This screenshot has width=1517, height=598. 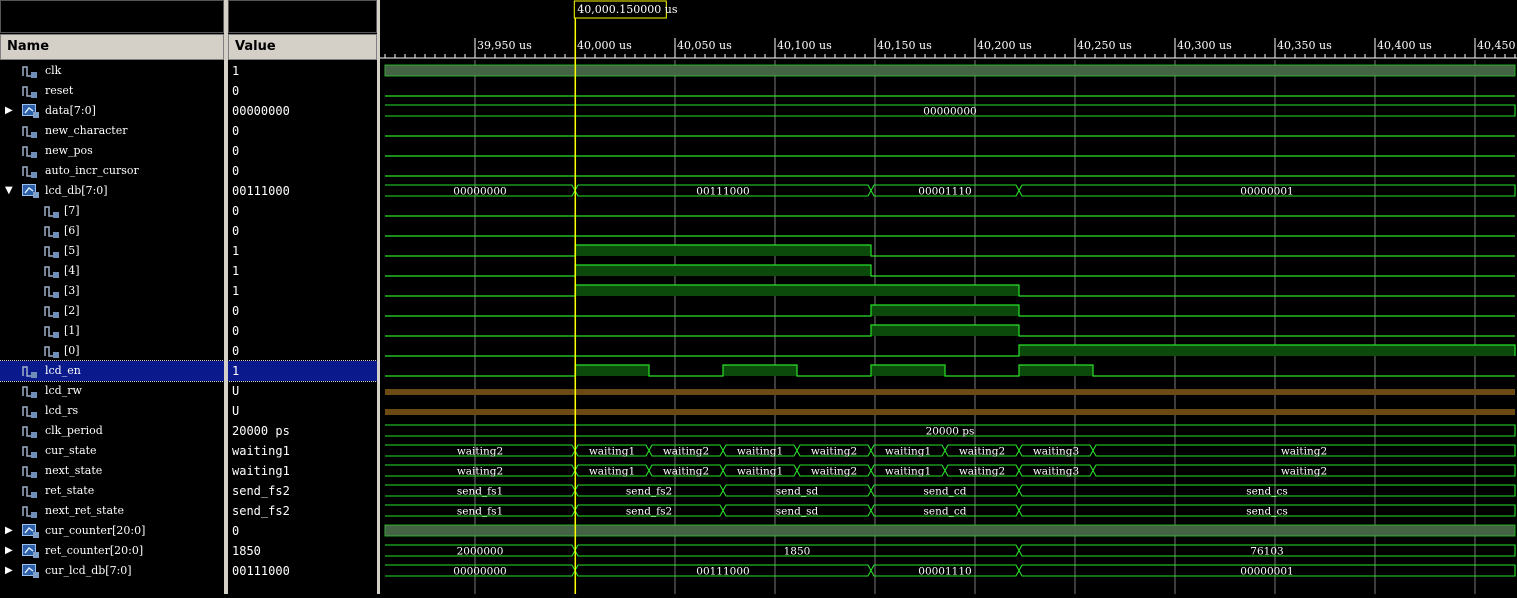 I want to click on signal-row: auto_incr_cursor, so click(x=112, y=171).